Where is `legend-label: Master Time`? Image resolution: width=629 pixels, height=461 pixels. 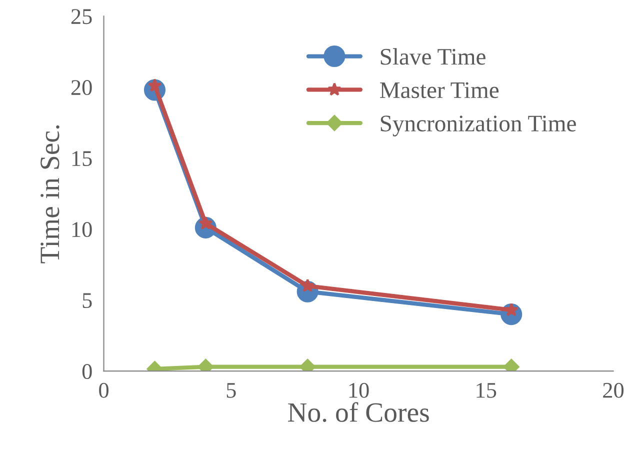 legend-label: Master Time is located at coordinates (439, 90).